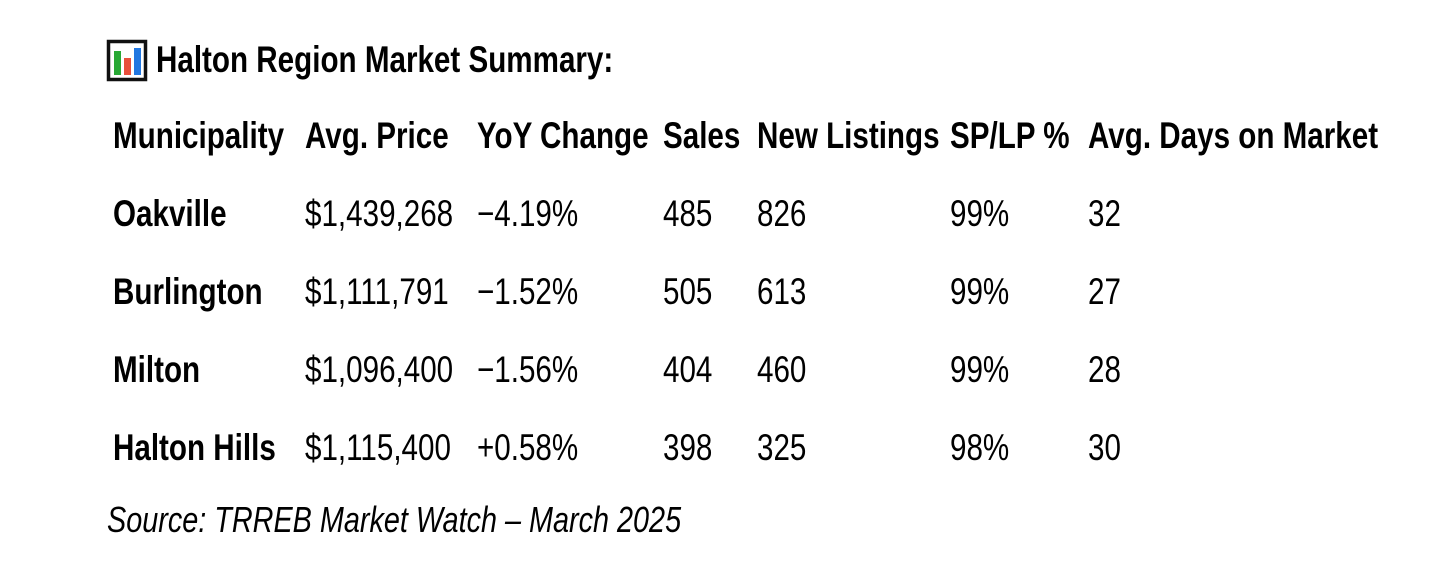 Image resolution: width=1434 pixels, height=582 pixels. What do you see at coordinates (157, 369) in the screenshot?
I see `cell-municipality: Milton` at bounding box center [157, 369].